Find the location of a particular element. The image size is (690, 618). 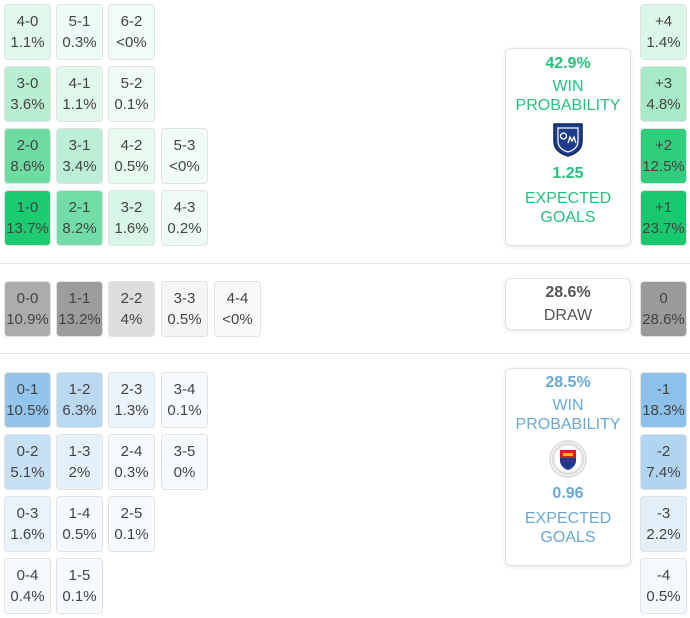

home-scoreline-cell: 4-0 1.1% is located at coordinates (27, 32).